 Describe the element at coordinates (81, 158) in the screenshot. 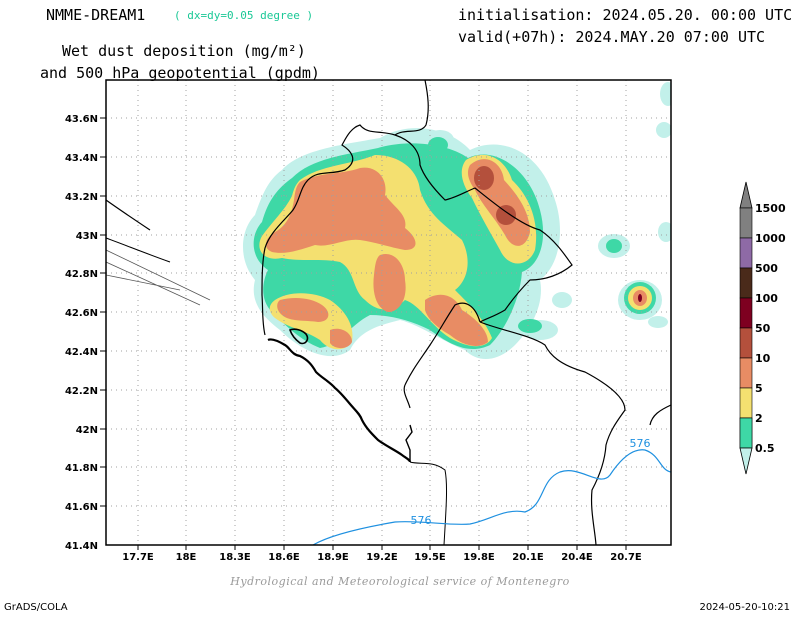

I see `lat-label: 43.4N` at that location.